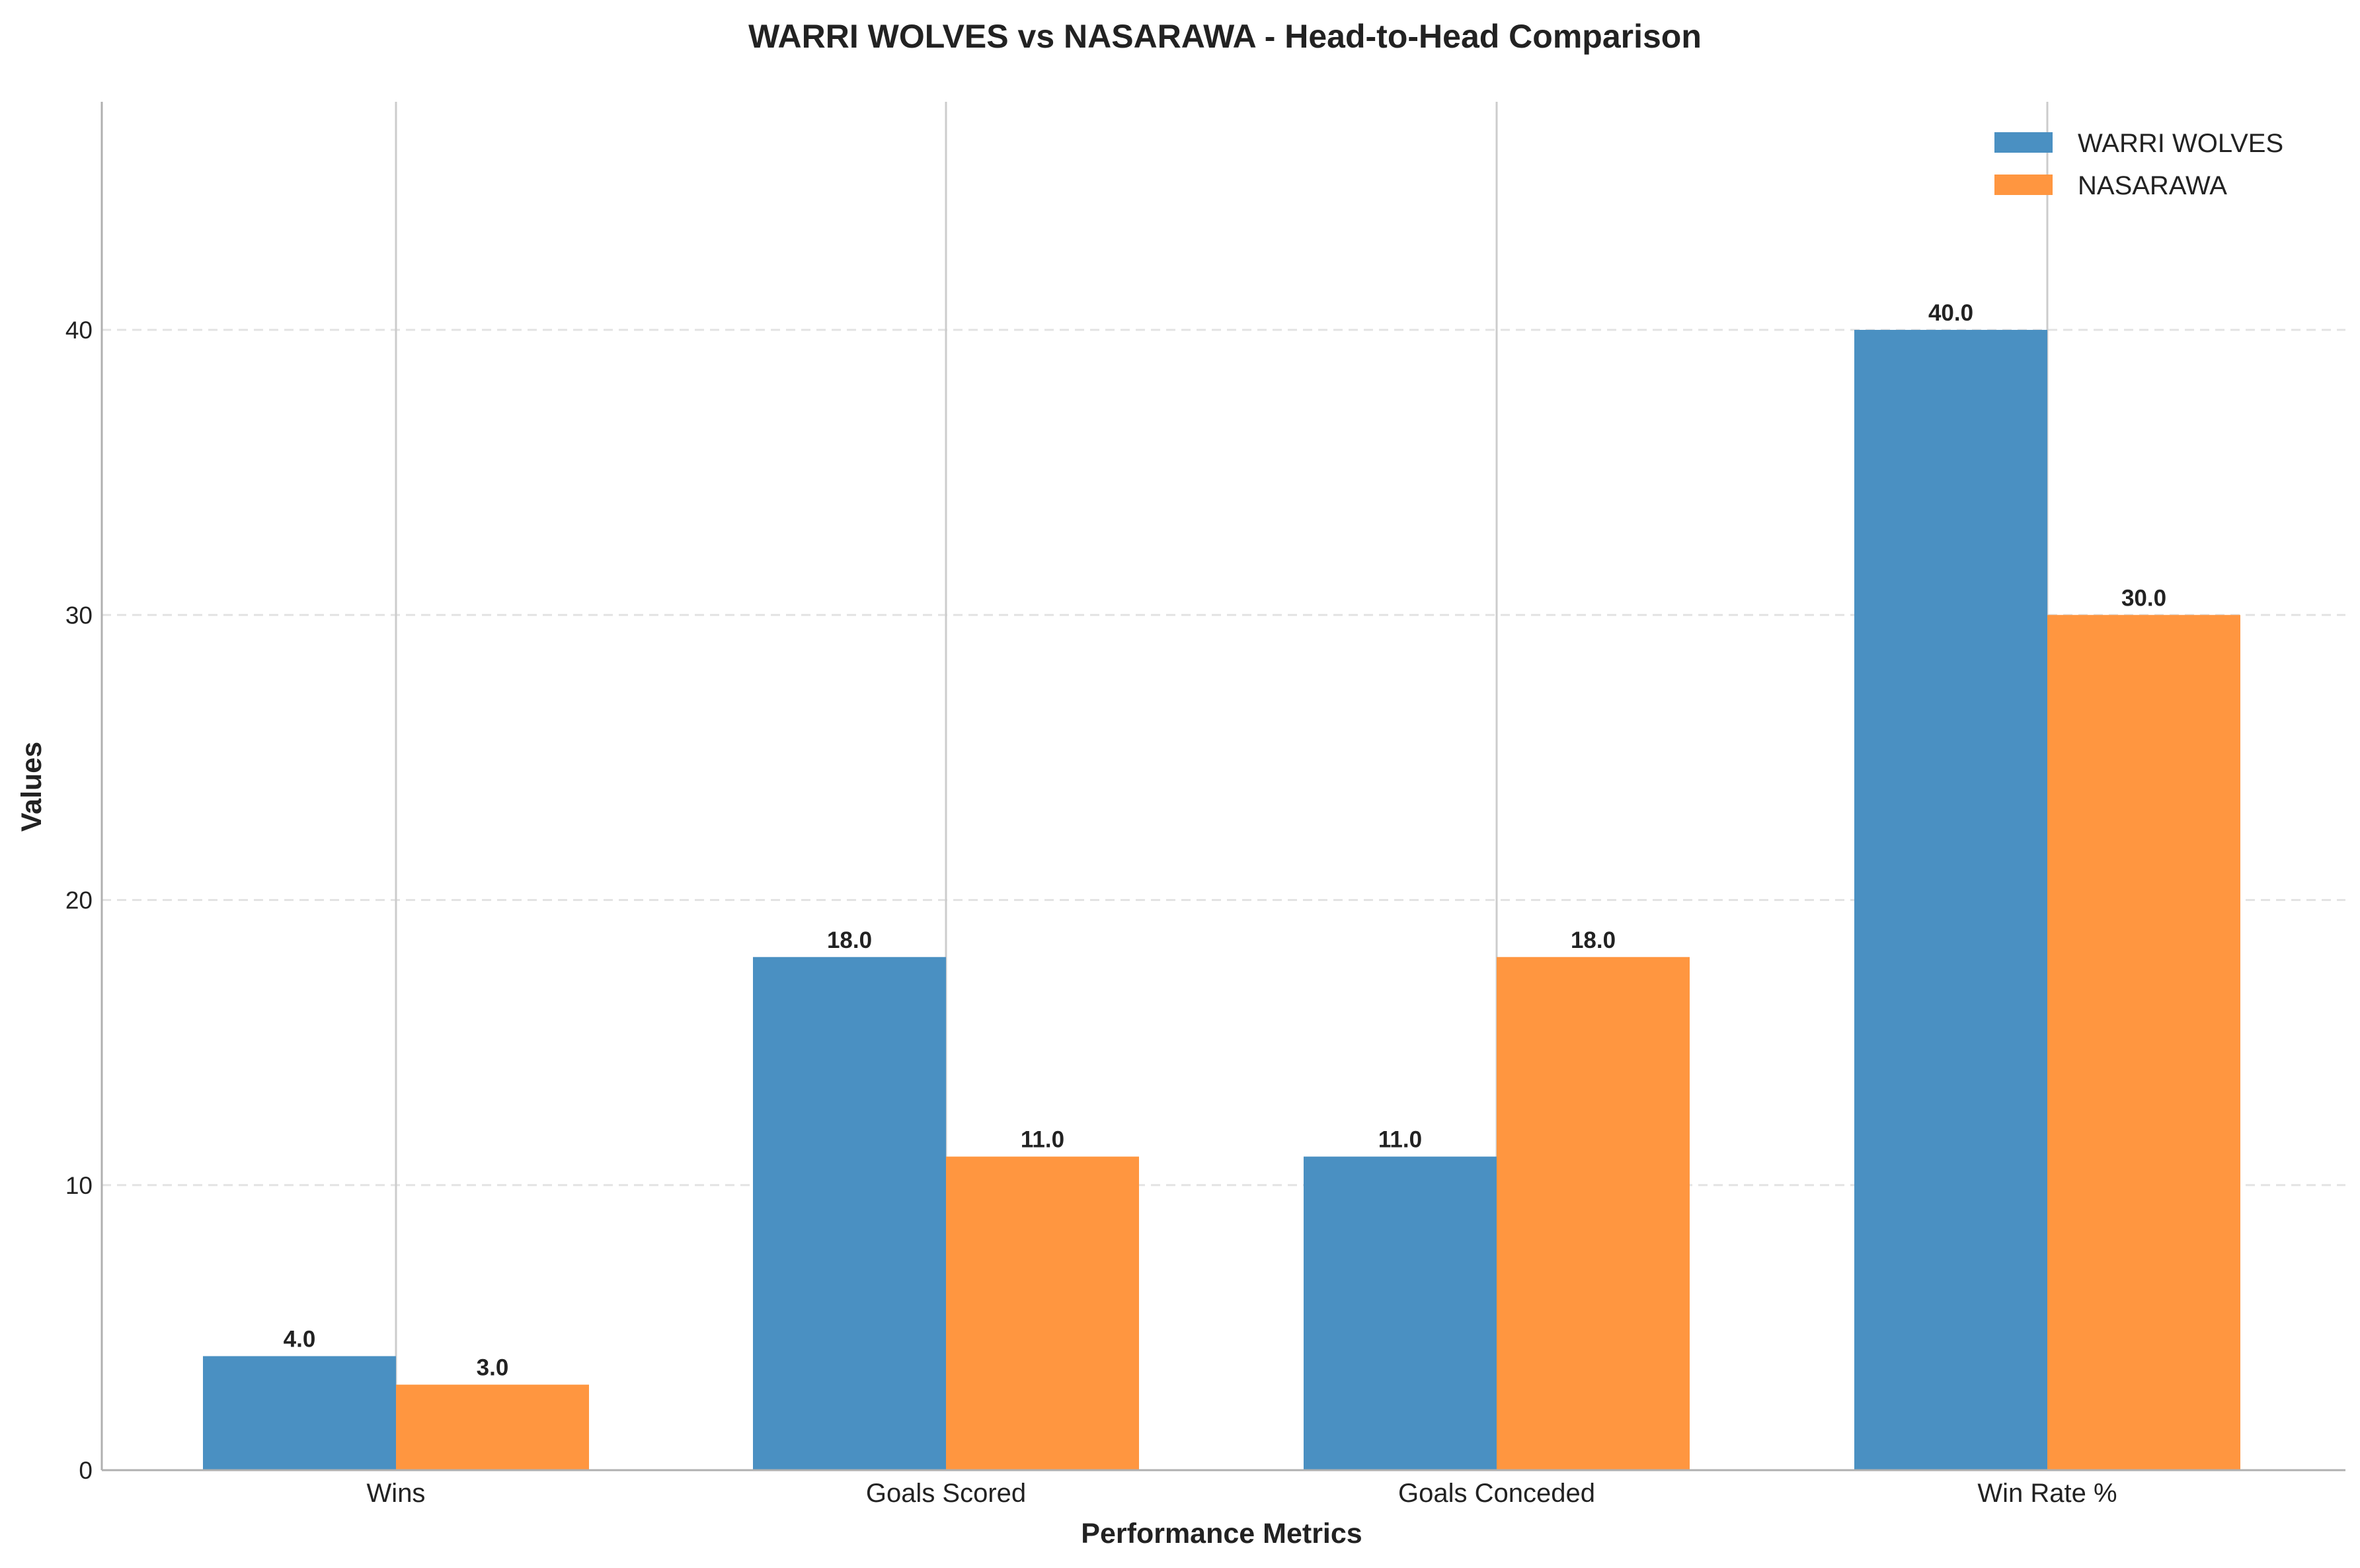 The image size is (2360, 1568). What do you see at coordinates (396, 1493) in the screenshot?
I see `x-tick-label: Wins` at bounding box center [396, 1493].